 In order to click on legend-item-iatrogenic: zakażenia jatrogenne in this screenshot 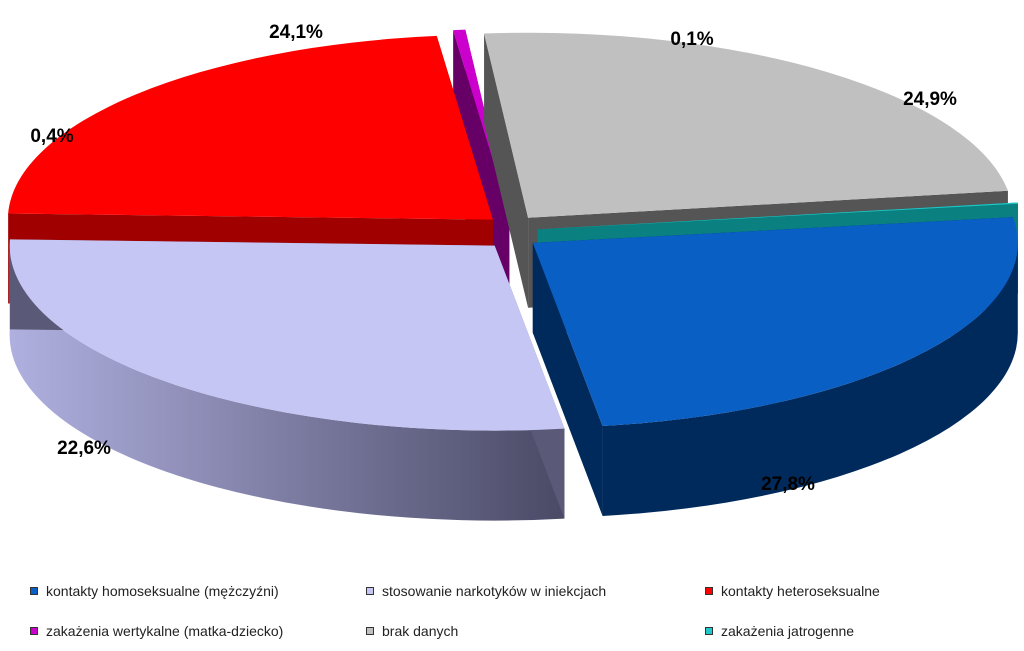, I will do `click(779, 631)`.